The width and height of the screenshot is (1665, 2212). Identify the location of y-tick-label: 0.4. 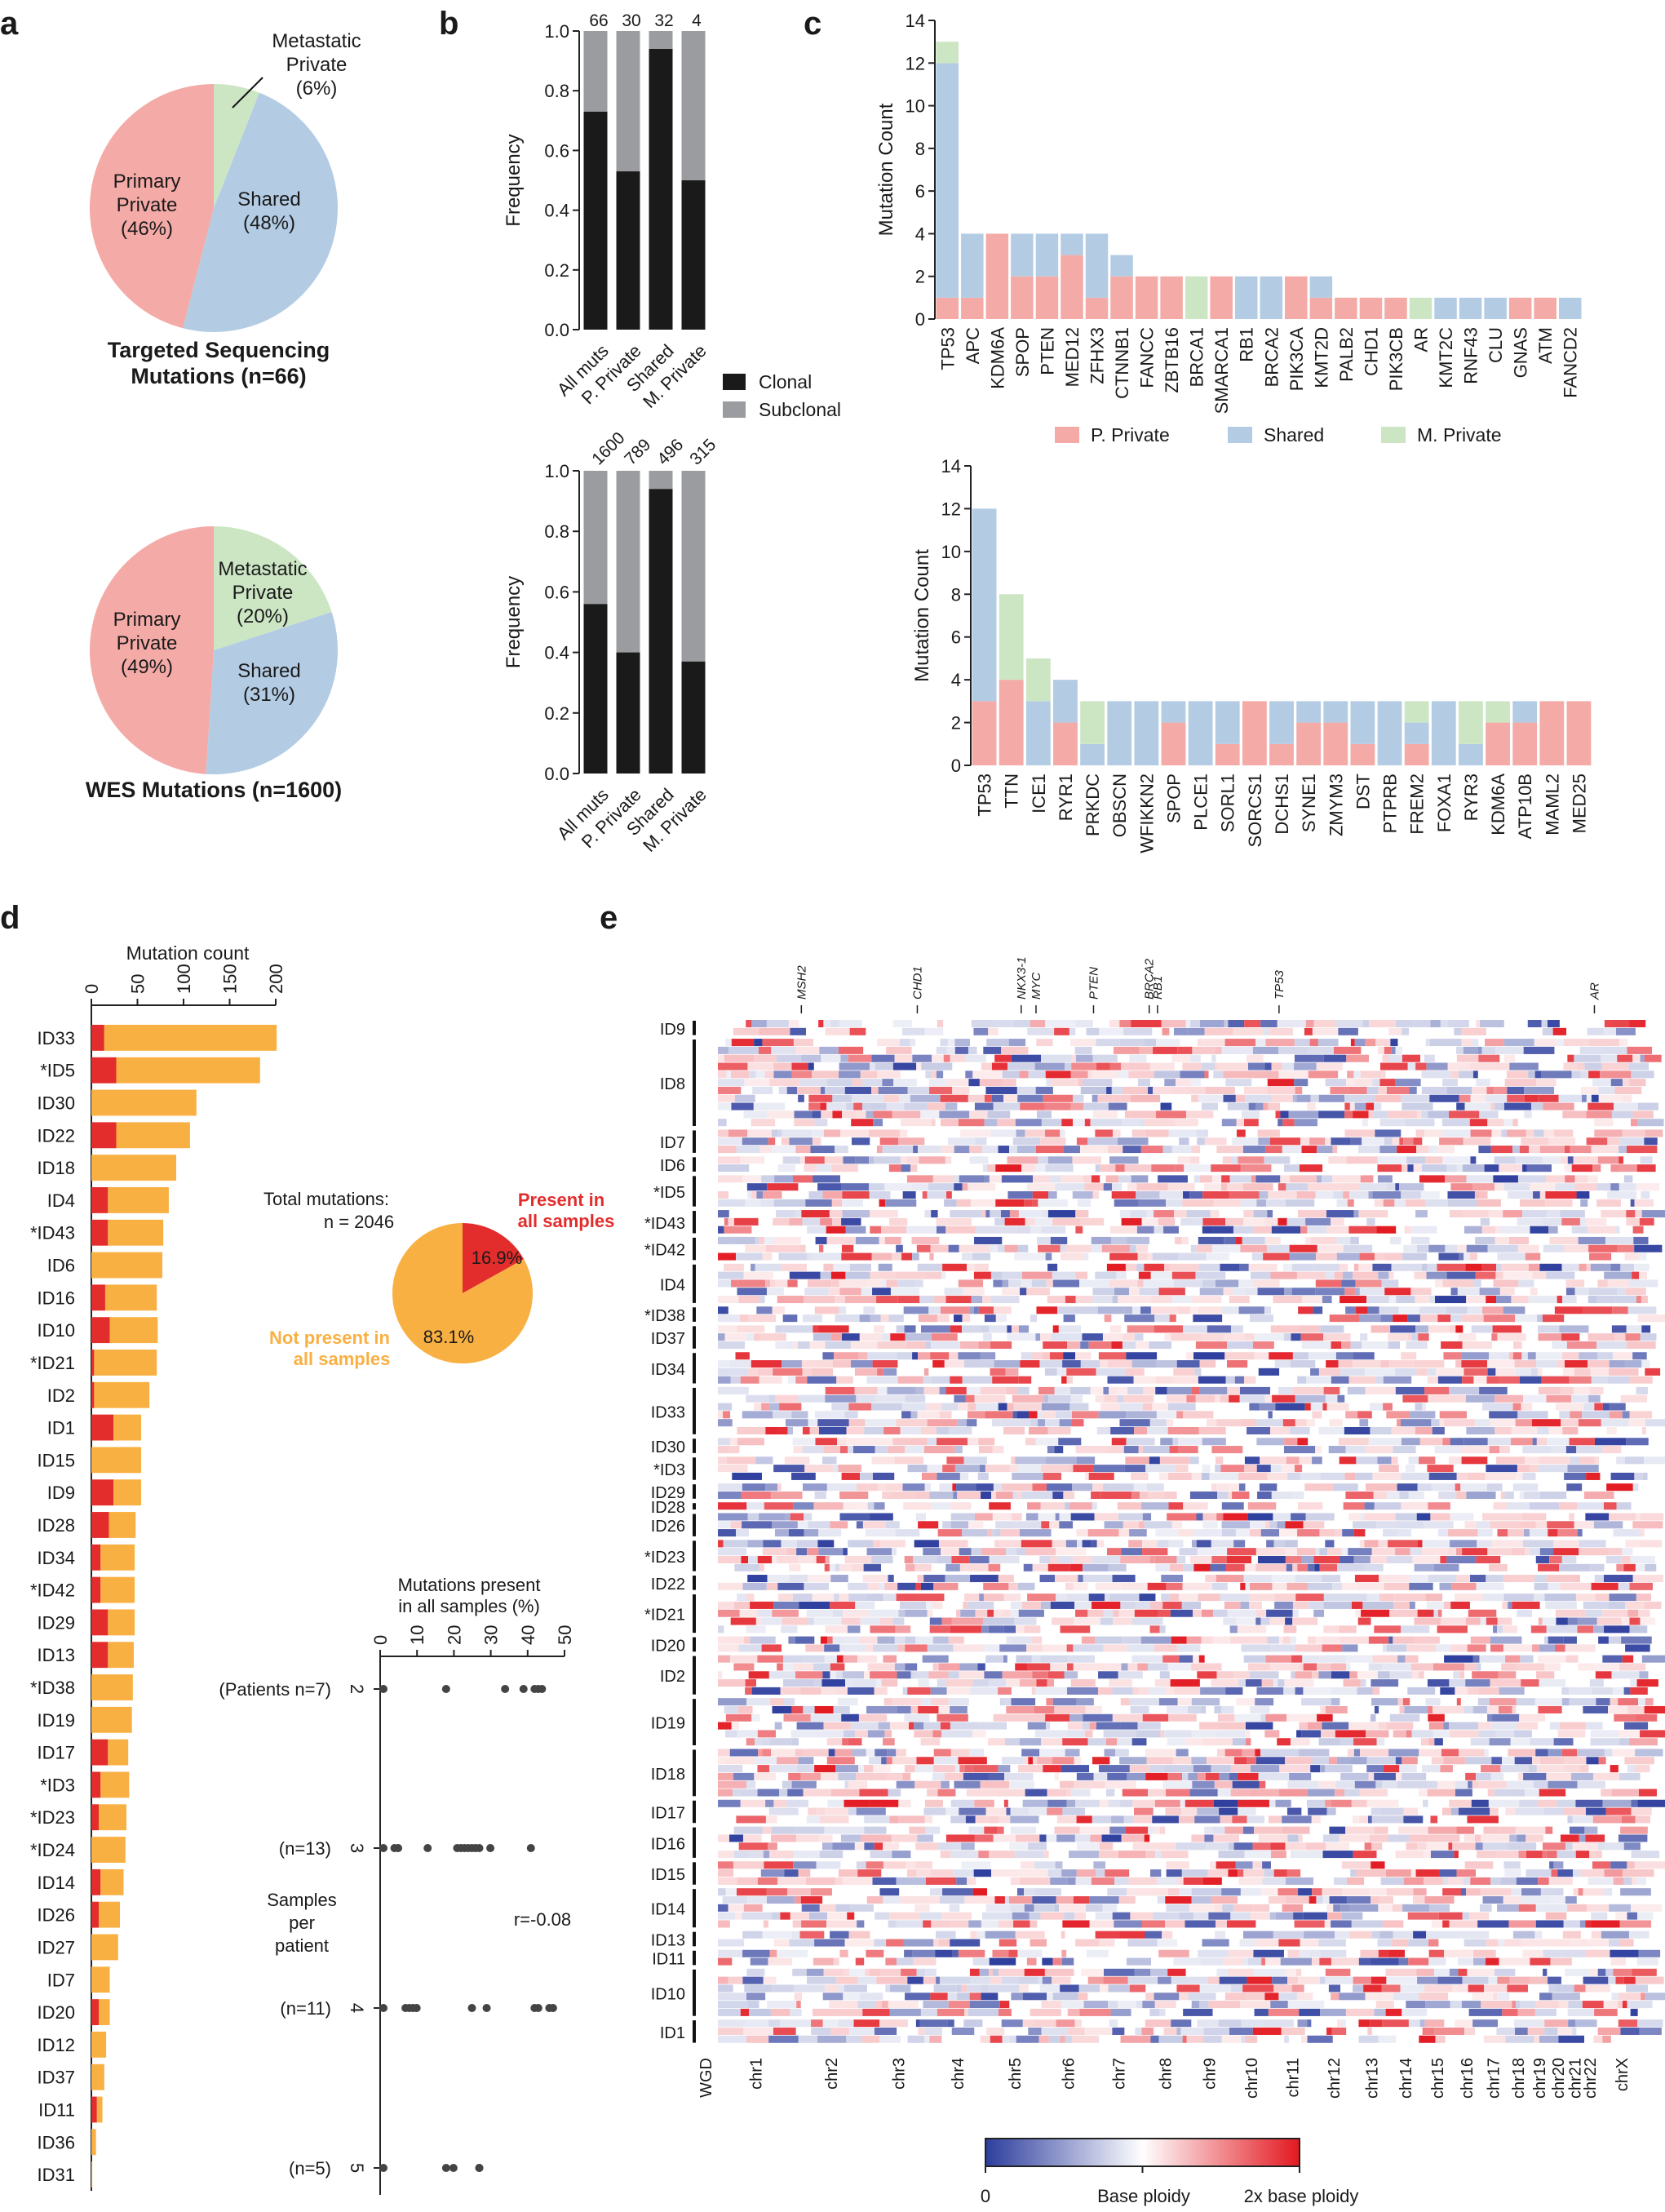
(556, 653).